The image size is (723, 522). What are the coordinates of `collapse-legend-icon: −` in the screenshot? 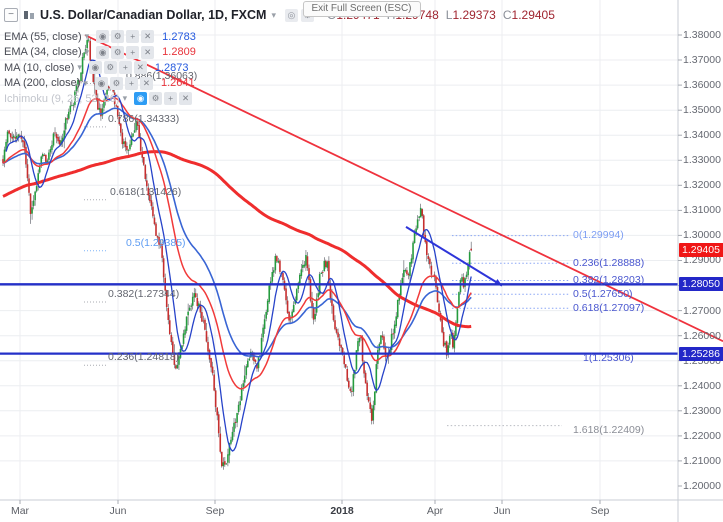 It's located at (11, 15).